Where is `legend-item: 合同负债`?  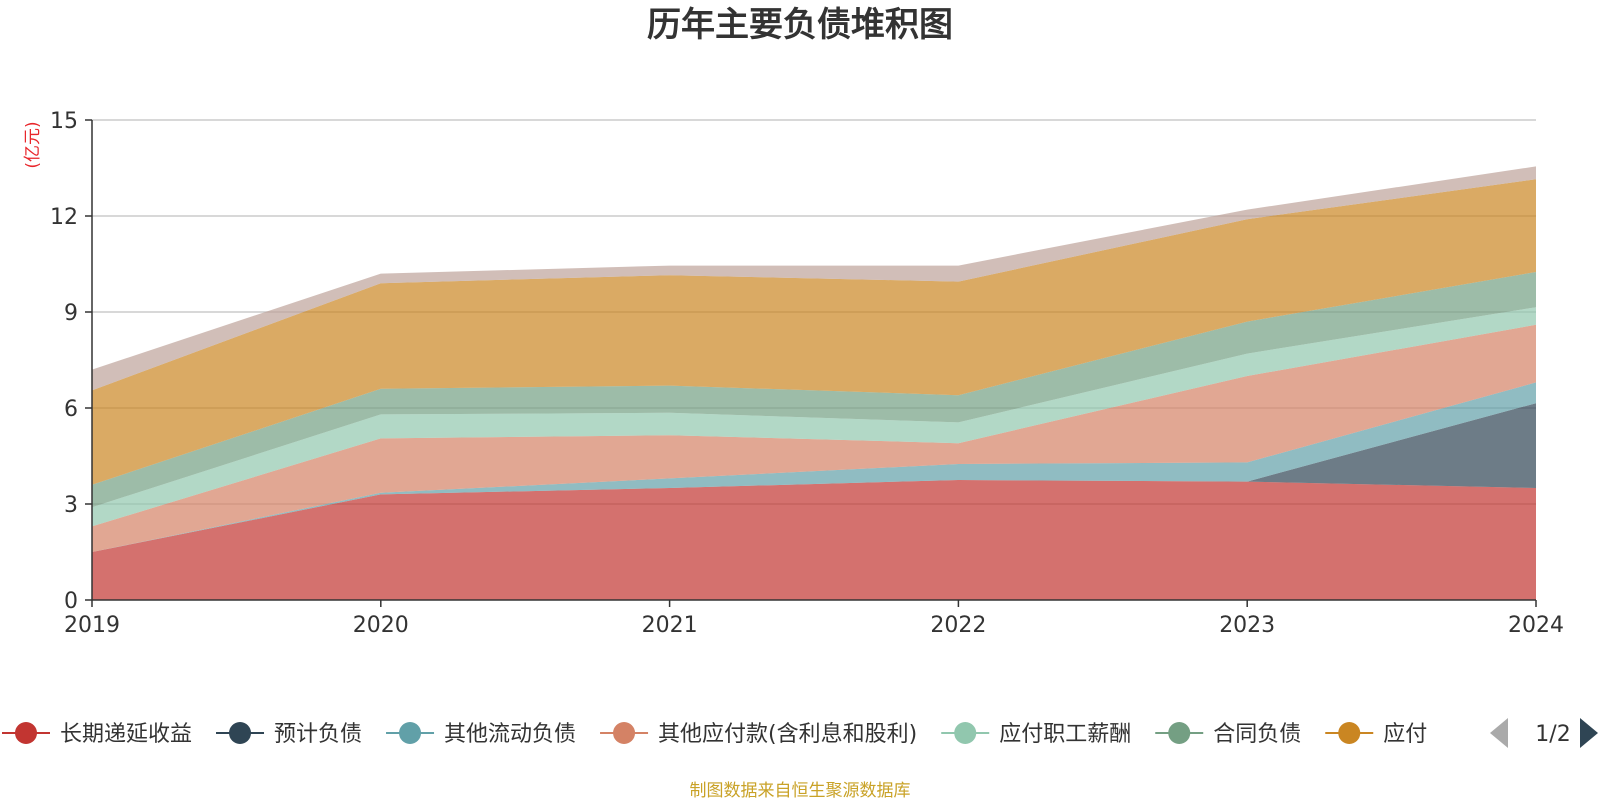
legend-item: 合同负债 is located at coordinates (1228, 734).